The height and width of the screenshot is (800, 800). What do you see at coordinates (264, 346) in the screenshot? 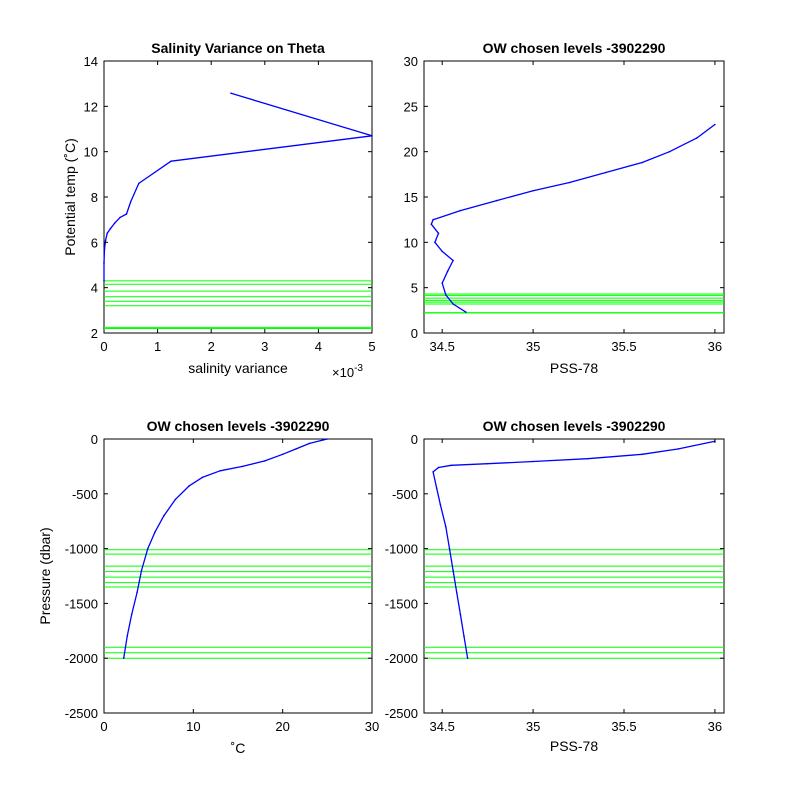
I see `x-tick-label: 3` at bounding box center [264, 346].